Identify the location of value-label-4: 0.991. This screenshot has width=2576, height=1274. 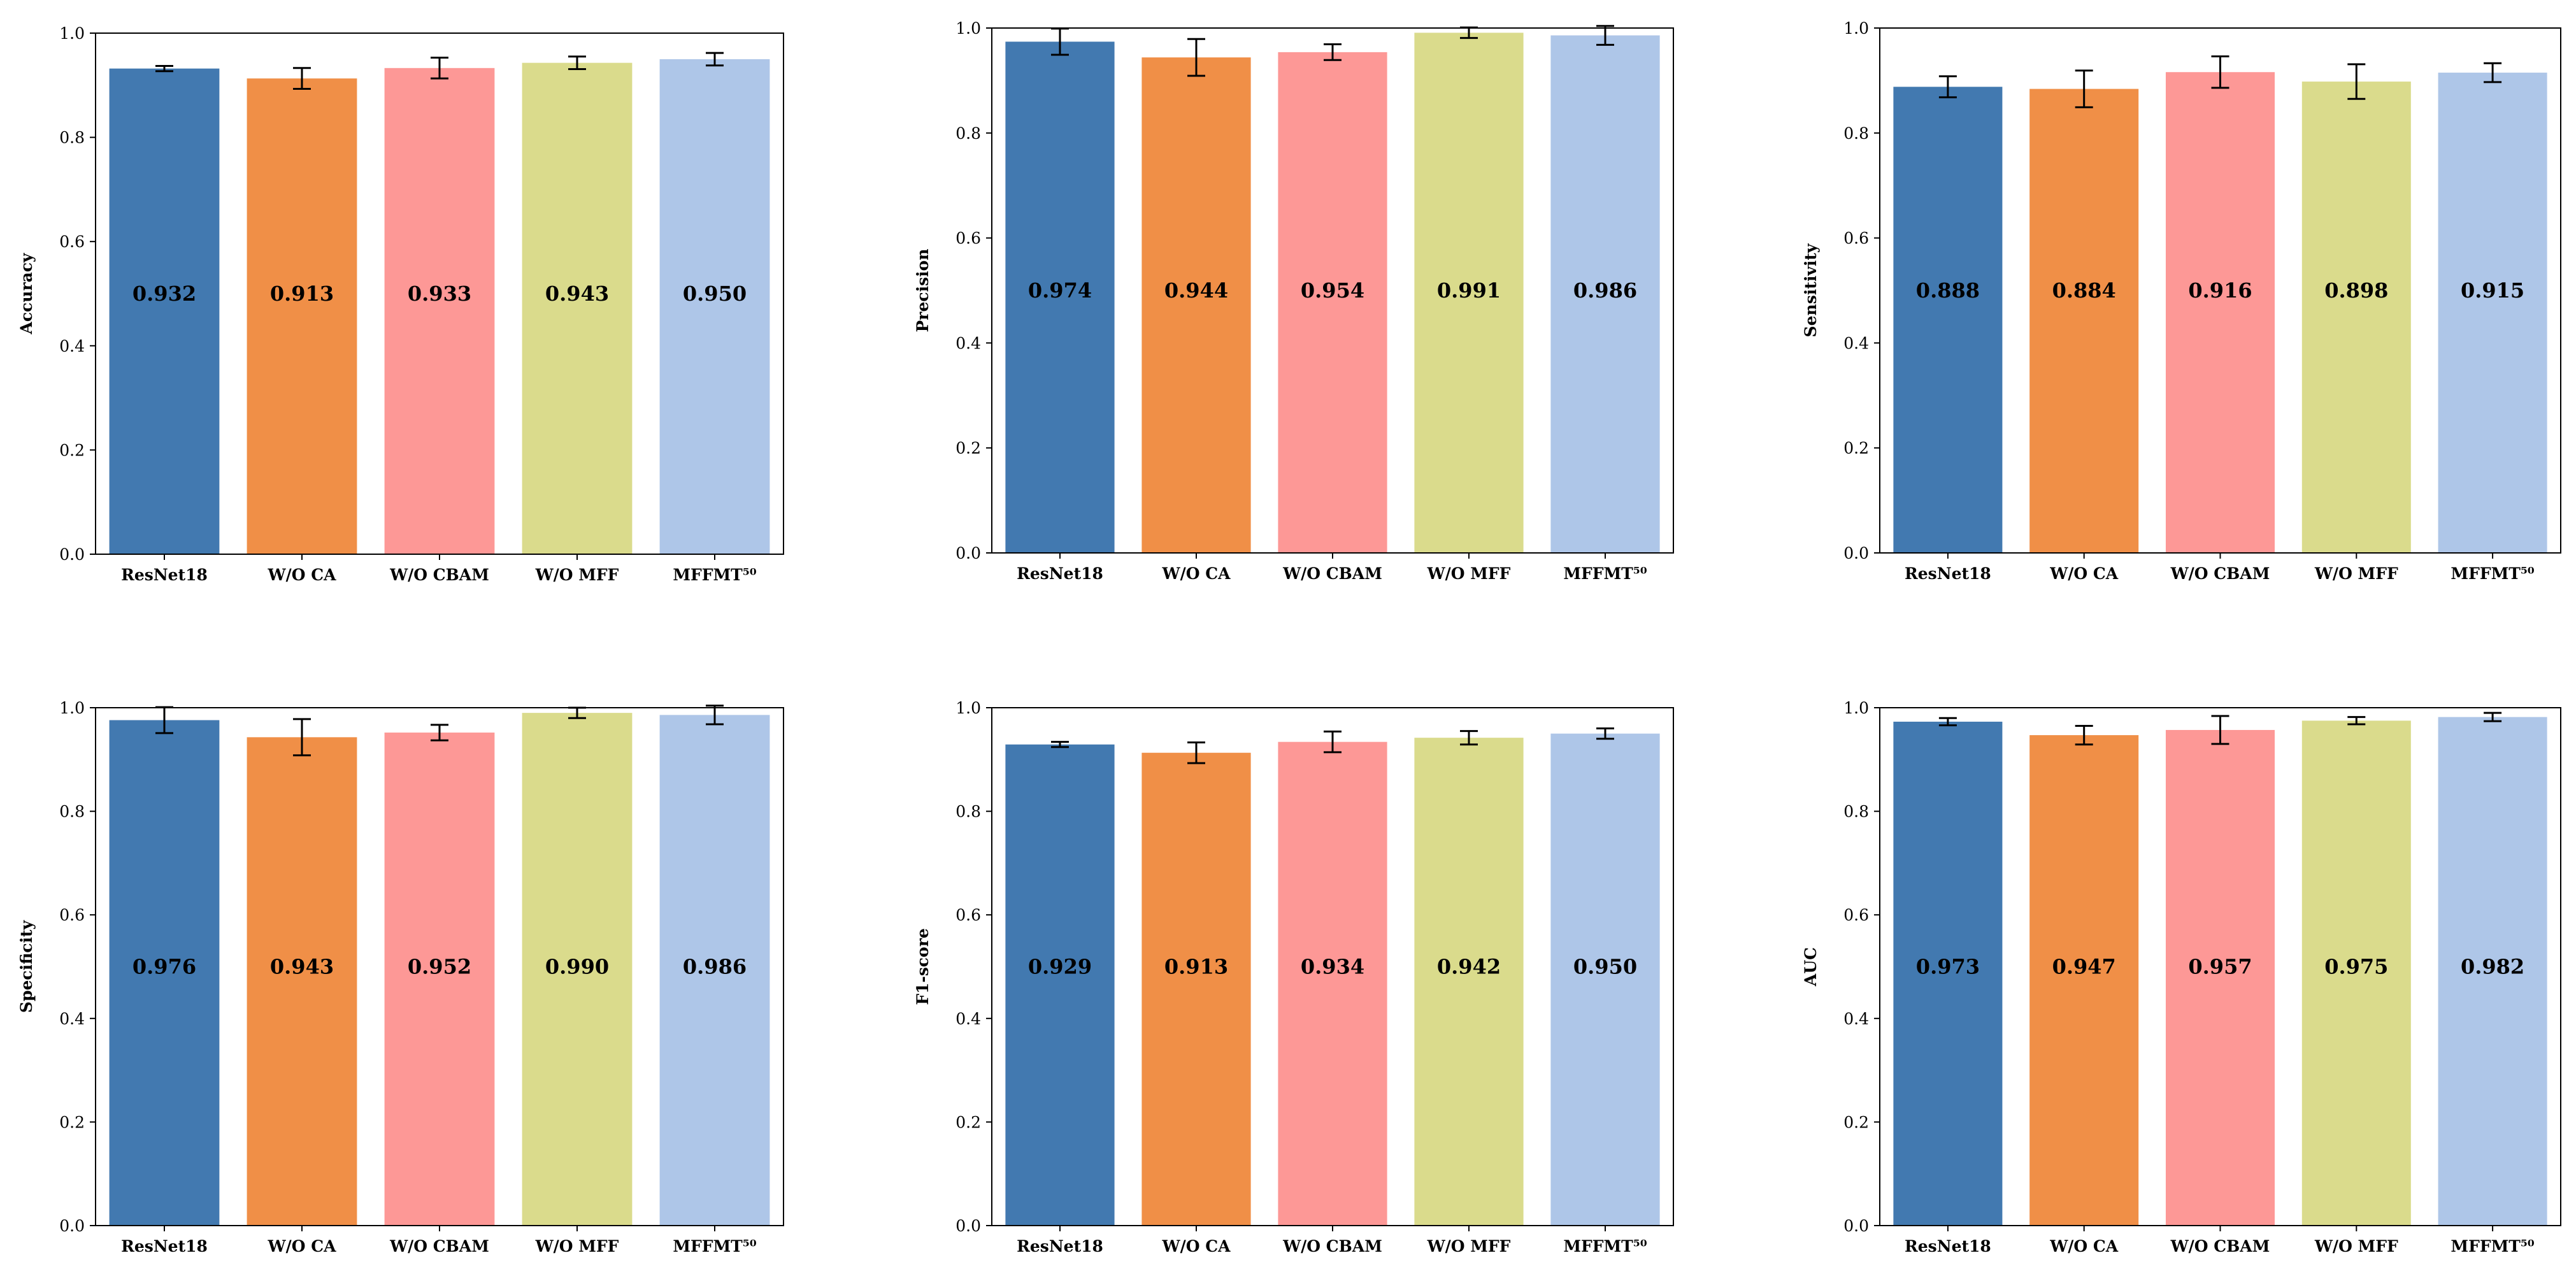
(1469, 291).